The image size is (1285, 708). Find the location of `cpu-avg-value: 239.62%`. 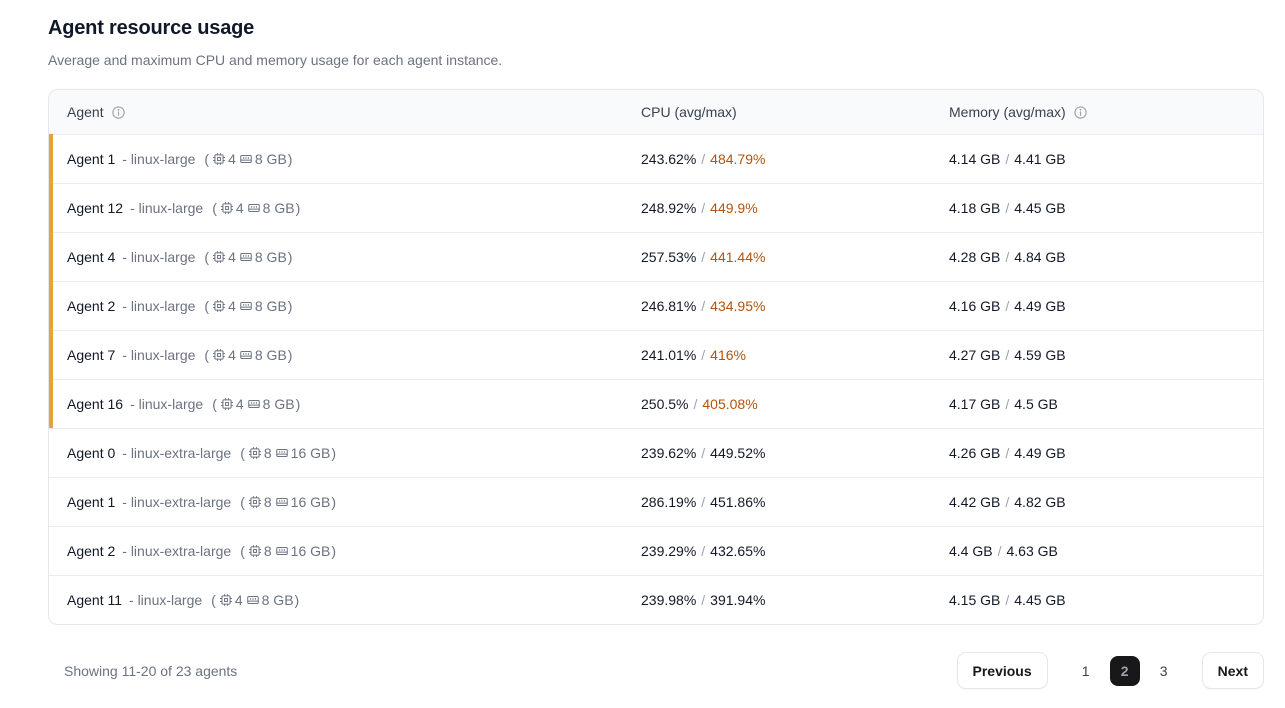

cpu-avg-value: 239.62% is located at coordinates (669, 453).